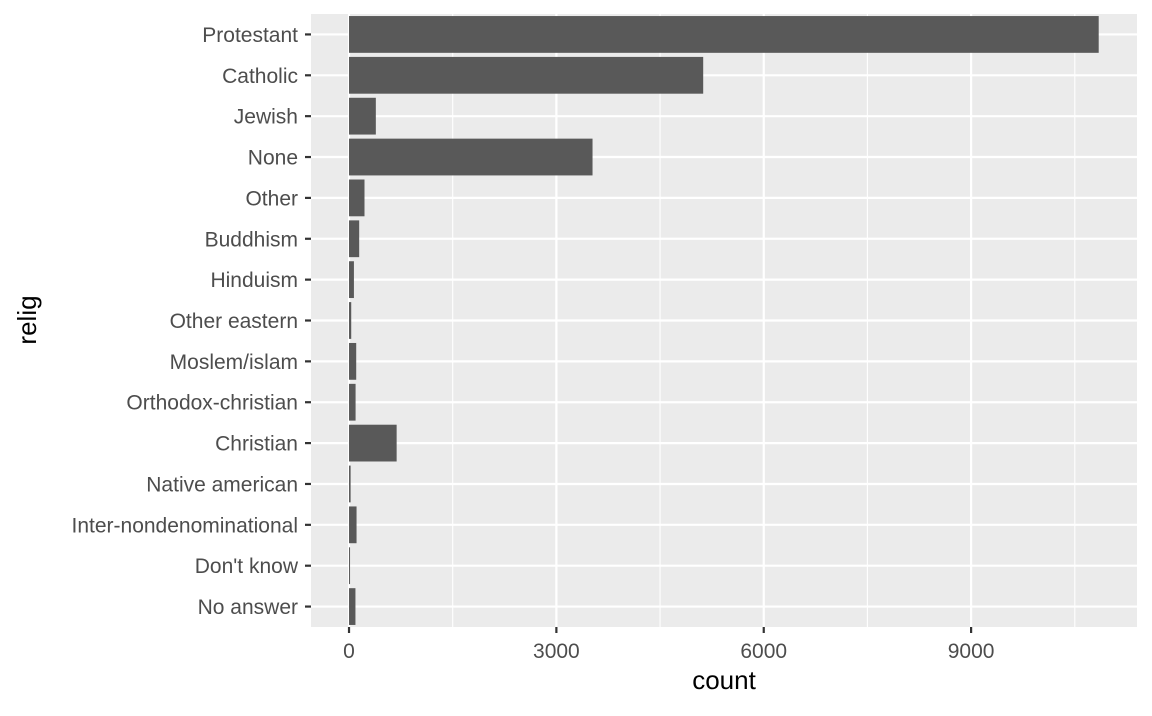 This screenshot has height=716, width=1152. I want to click on y-tick-label: Inter-nondenominational, so click(185, 525).